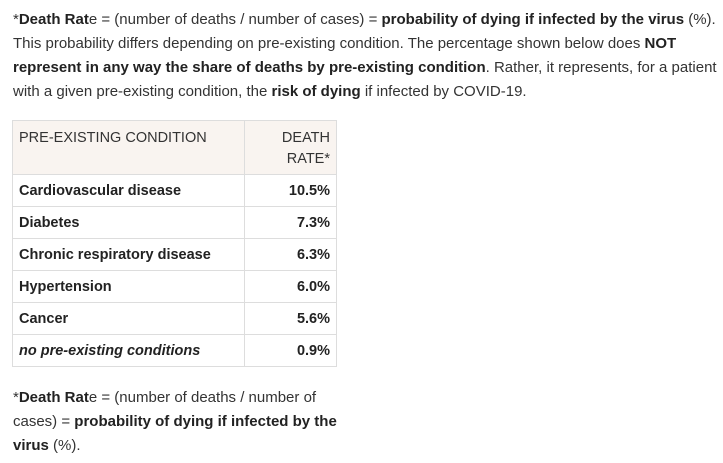  What do you see at coordinates (290, 190) in the screenshot?
I see `rate-cell: 10.5%` at bounding box center [290, 190].